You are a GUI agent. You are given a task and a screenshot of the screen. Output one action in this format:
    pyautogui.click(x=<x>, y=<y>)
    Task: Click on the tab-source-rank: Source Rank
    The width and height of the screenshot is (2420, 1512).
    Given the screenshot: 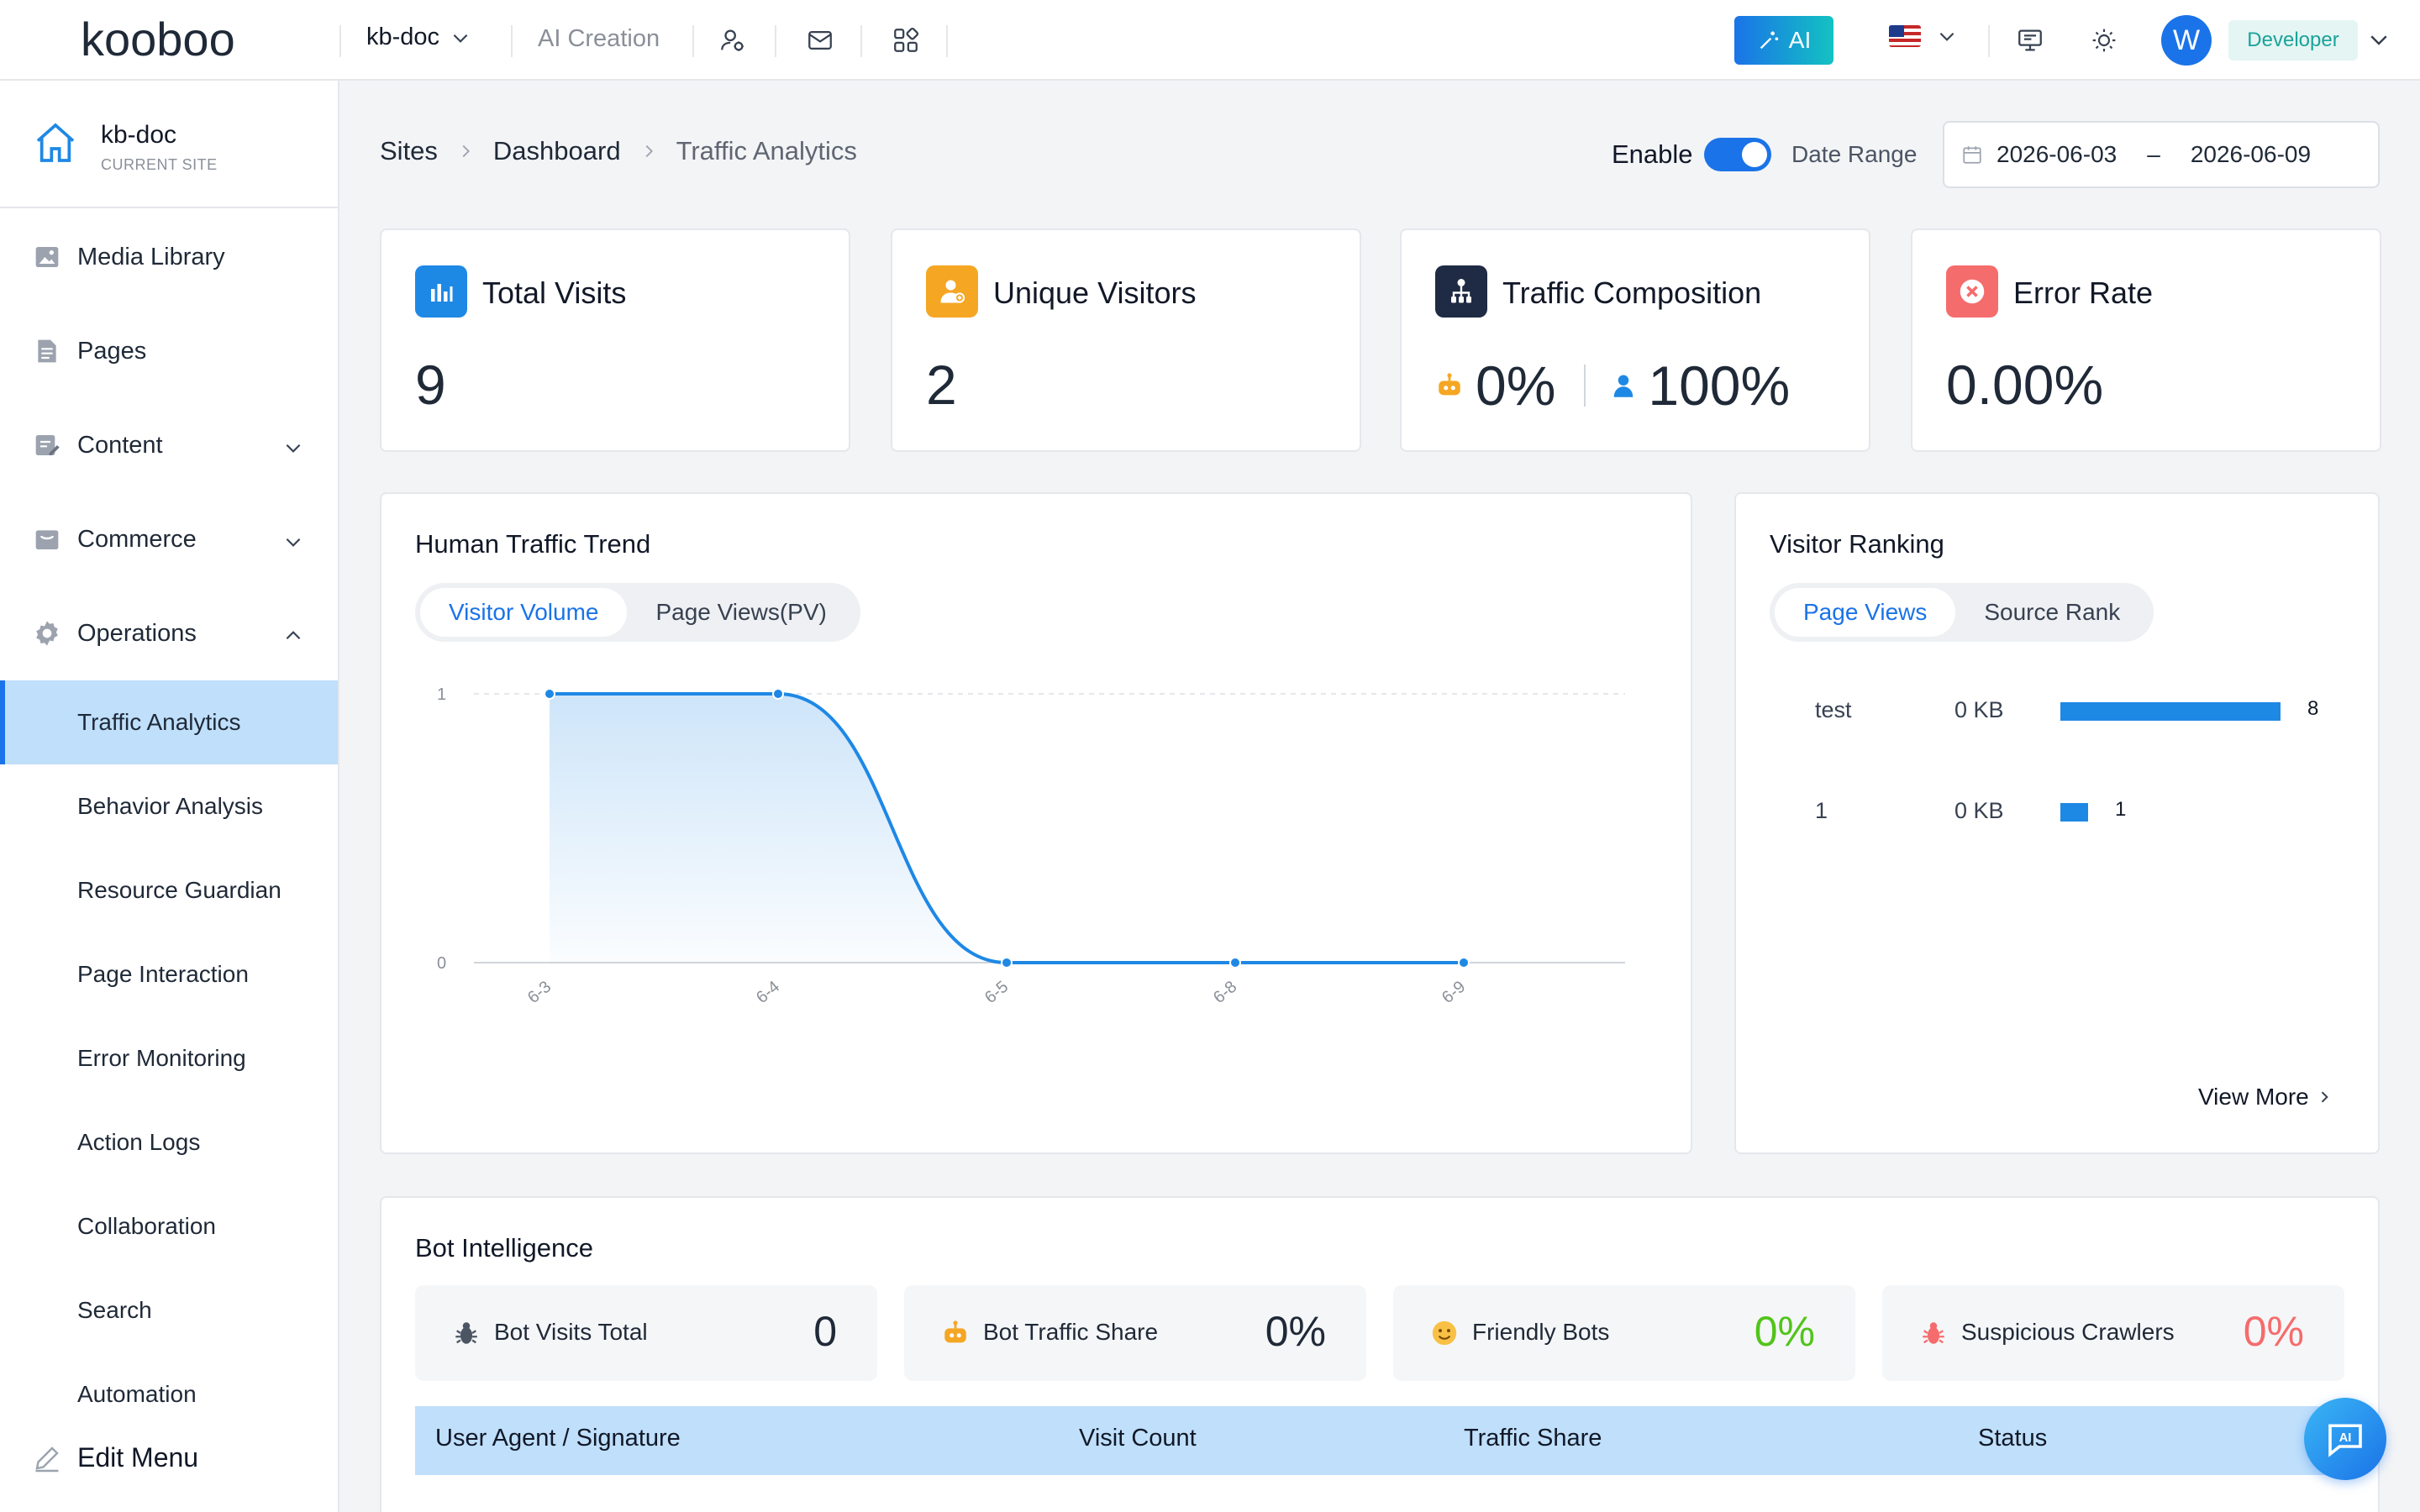 What is the action you would take?
    pyautogui.click(x=2052, y=612)
    